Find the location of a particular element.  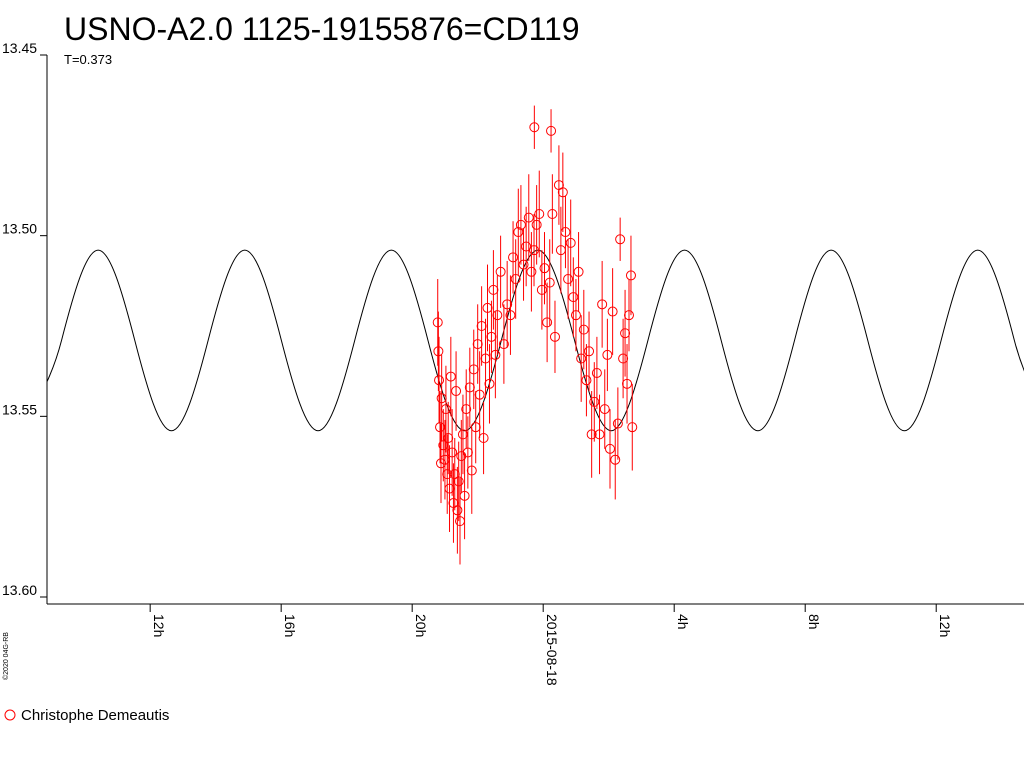

x-tick-label: 2015-08-18 is located at coordinates (552, 650).